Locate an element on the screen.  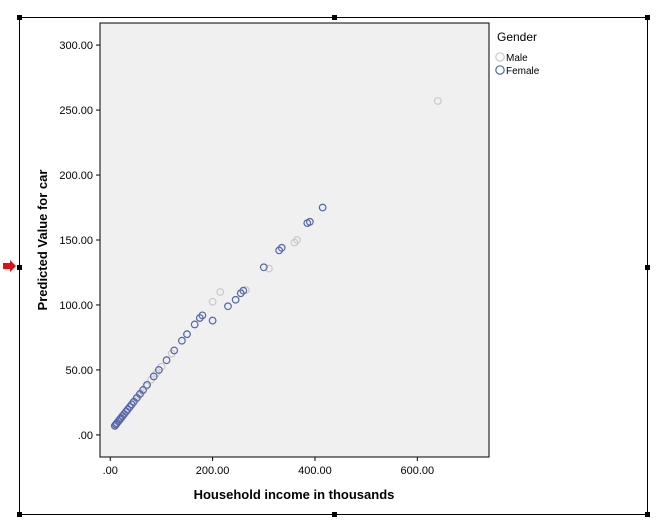
legend-label-female: Female is located at coordinates (523, 71).